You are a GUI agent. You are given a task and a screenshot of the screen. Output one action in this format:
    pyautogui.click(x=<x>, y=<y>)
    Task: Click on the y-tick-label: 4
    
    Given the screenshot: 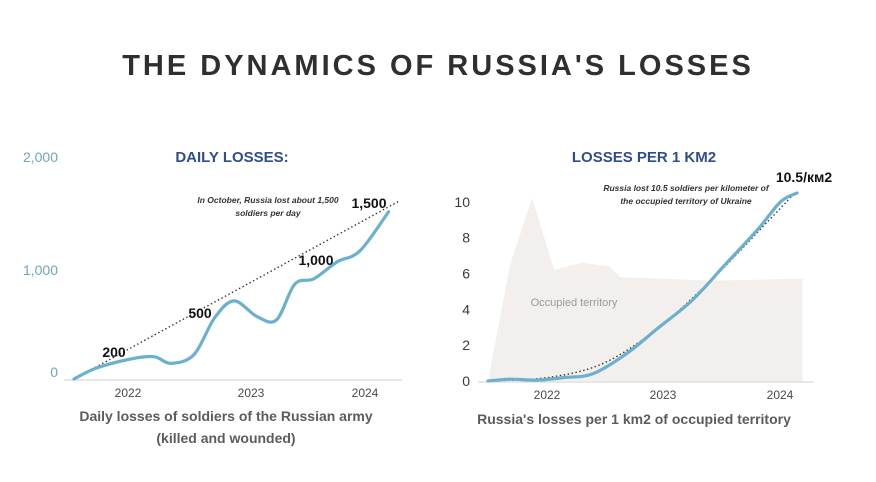 What is the action you would take?
    pyautogui.click(x=466, y=309)
    